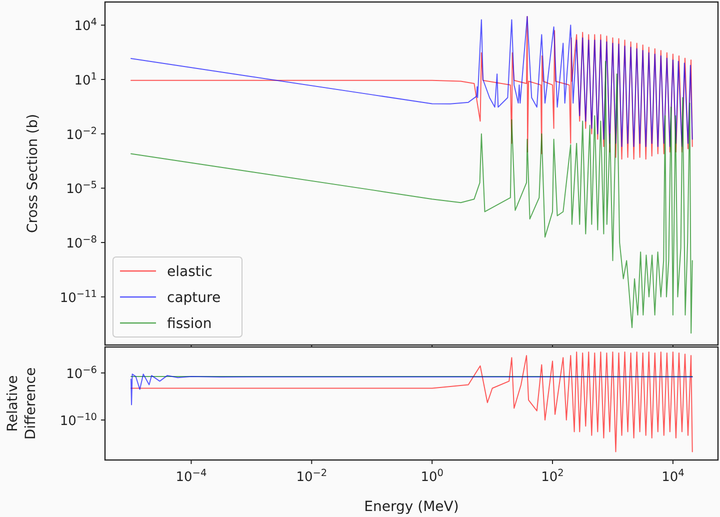 The height and width of the screenshot is (517, 720). Describe the element at coordinates (312, 476) in the screenshot. I see `x-tick-label: 10$^{−2}$` at that location.